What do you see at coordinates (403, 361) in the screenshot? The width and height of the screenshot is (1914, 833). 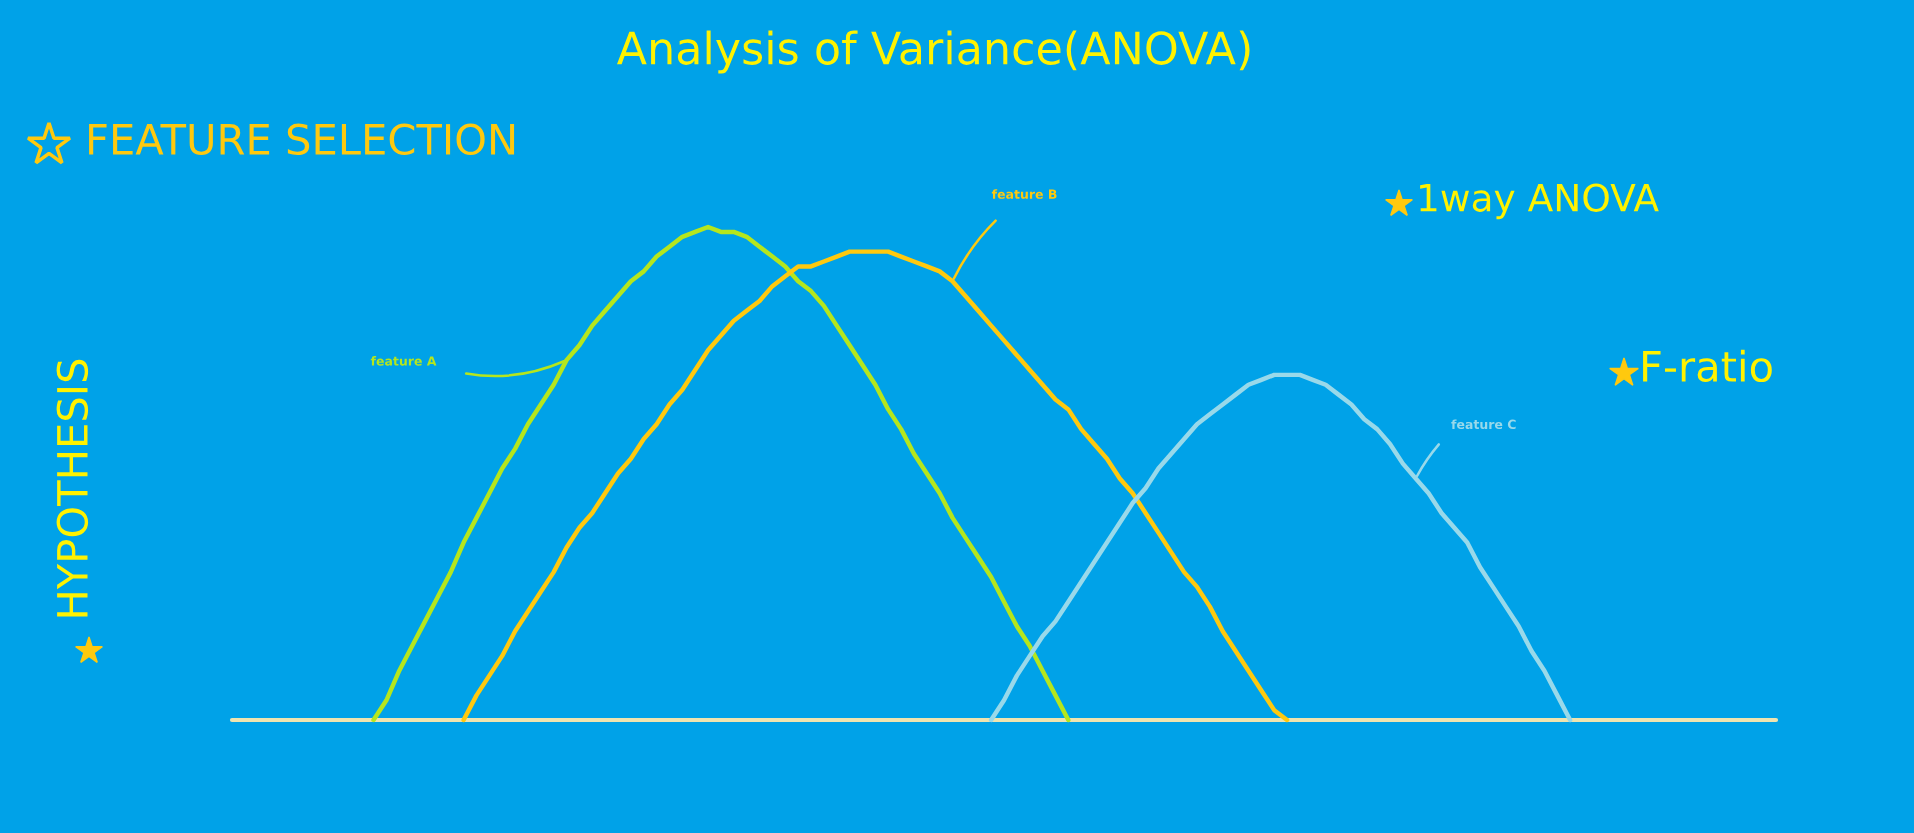 I see `text: feature A` at bounding box center [403, 361].